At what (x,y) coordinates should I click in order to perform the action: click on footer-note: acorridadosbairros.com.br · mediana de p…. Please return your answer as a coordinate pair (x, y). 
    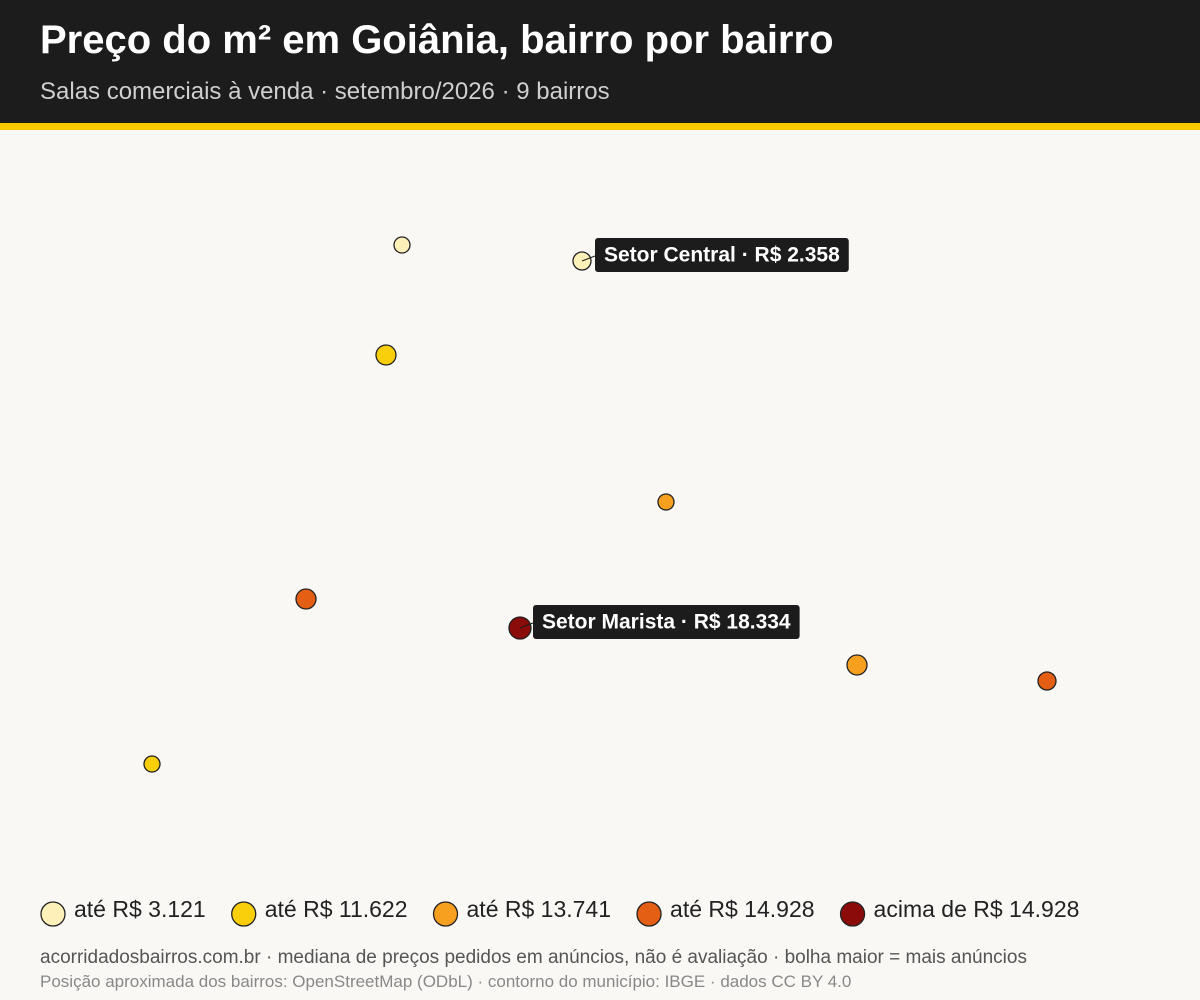
    Looking at the image, I should click on (533, 957).